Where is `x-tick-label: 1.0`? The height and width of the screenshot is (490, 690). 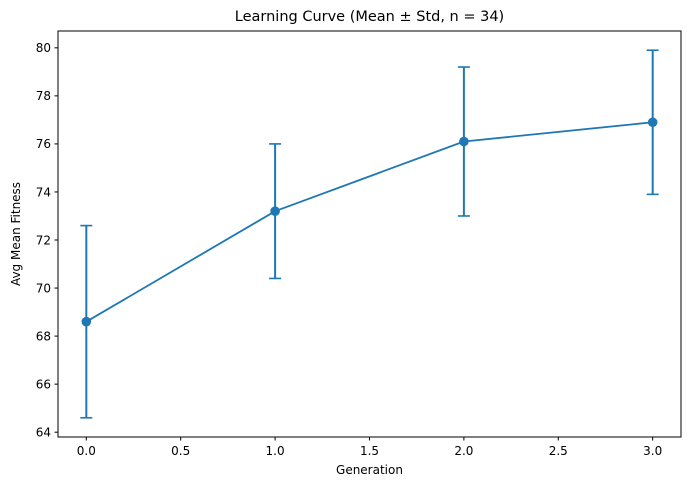
x-tick-label: 1.0 is located at coordinates (275, 451).